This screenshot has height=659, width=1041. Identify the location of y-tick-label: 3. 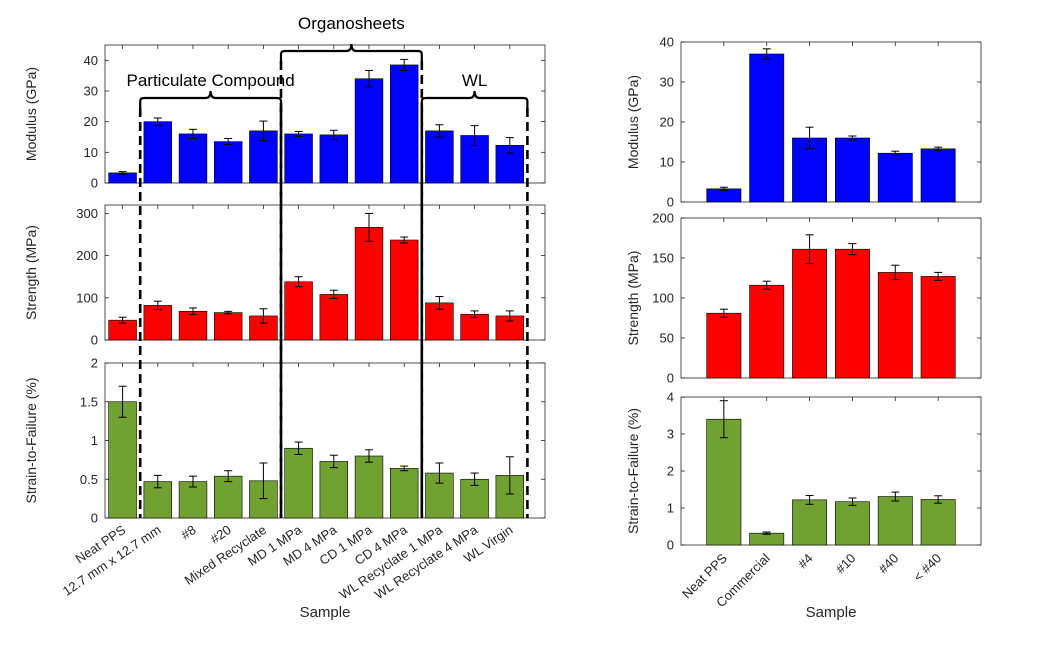
(670, 434).